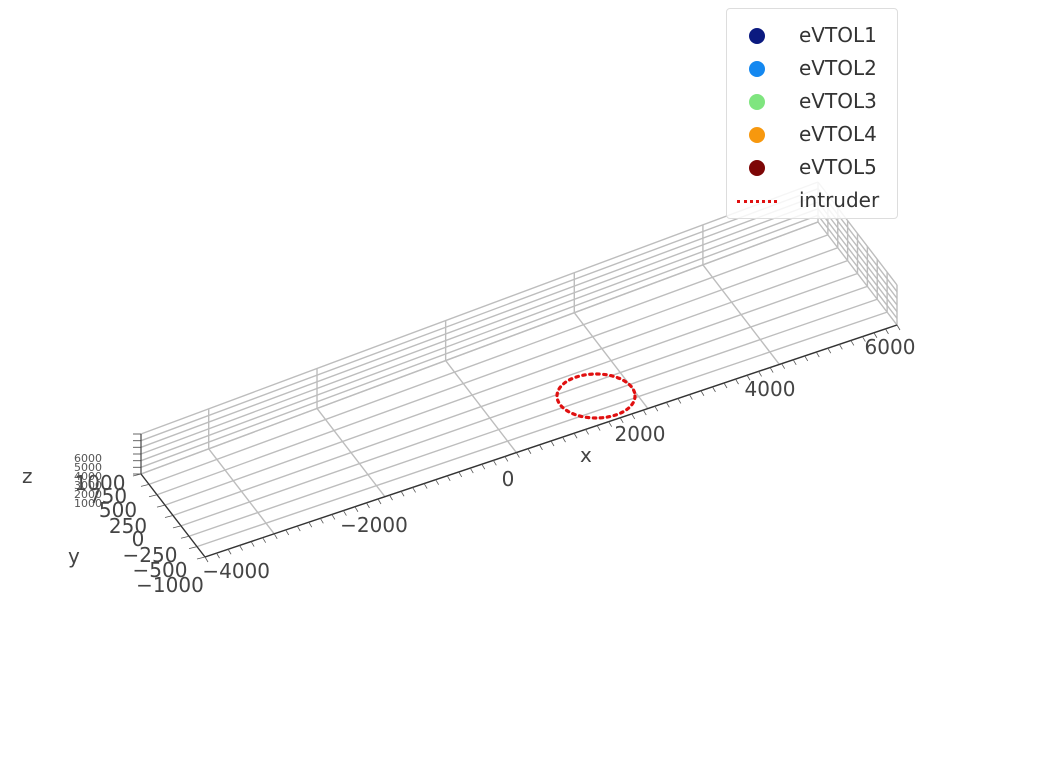 The width and height of the screenshot is (1039, 780). What do you see at coordinates (150, 555) in the screenshot?
I see `y-tick-label: −250` at bounding box center [150, 555].